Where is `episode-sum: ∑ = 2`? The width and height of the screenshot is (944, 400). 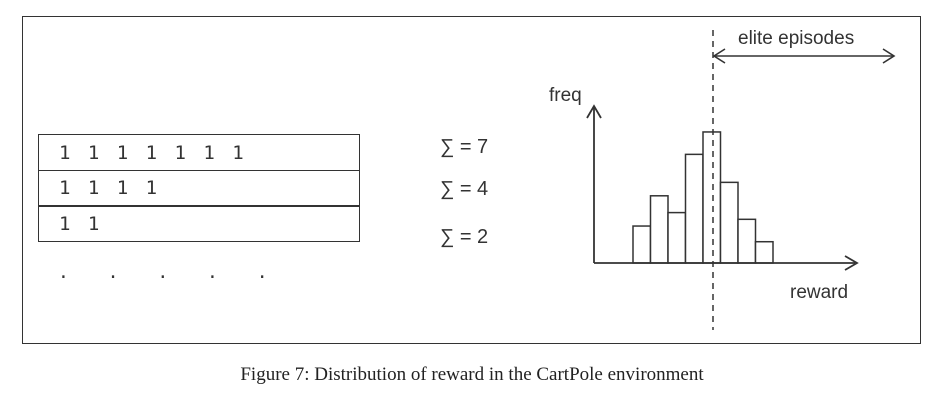 episode-sum: ∑ = 2 is located at coordinates (464, 237).